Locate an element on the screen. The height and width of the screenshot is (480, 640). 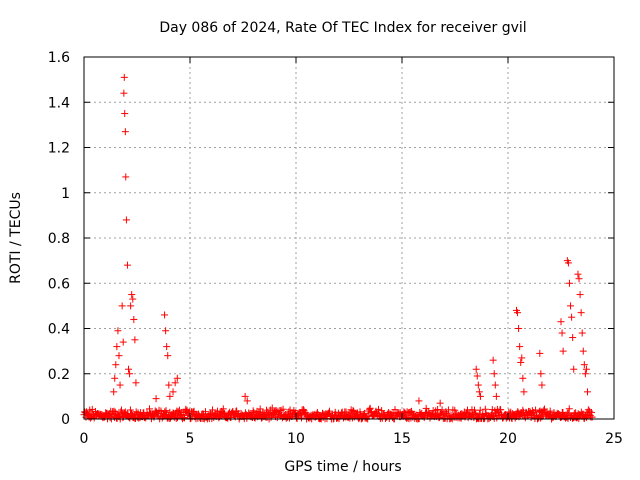
y-tick-label: 1.2 is located at coordinates (59, 149).